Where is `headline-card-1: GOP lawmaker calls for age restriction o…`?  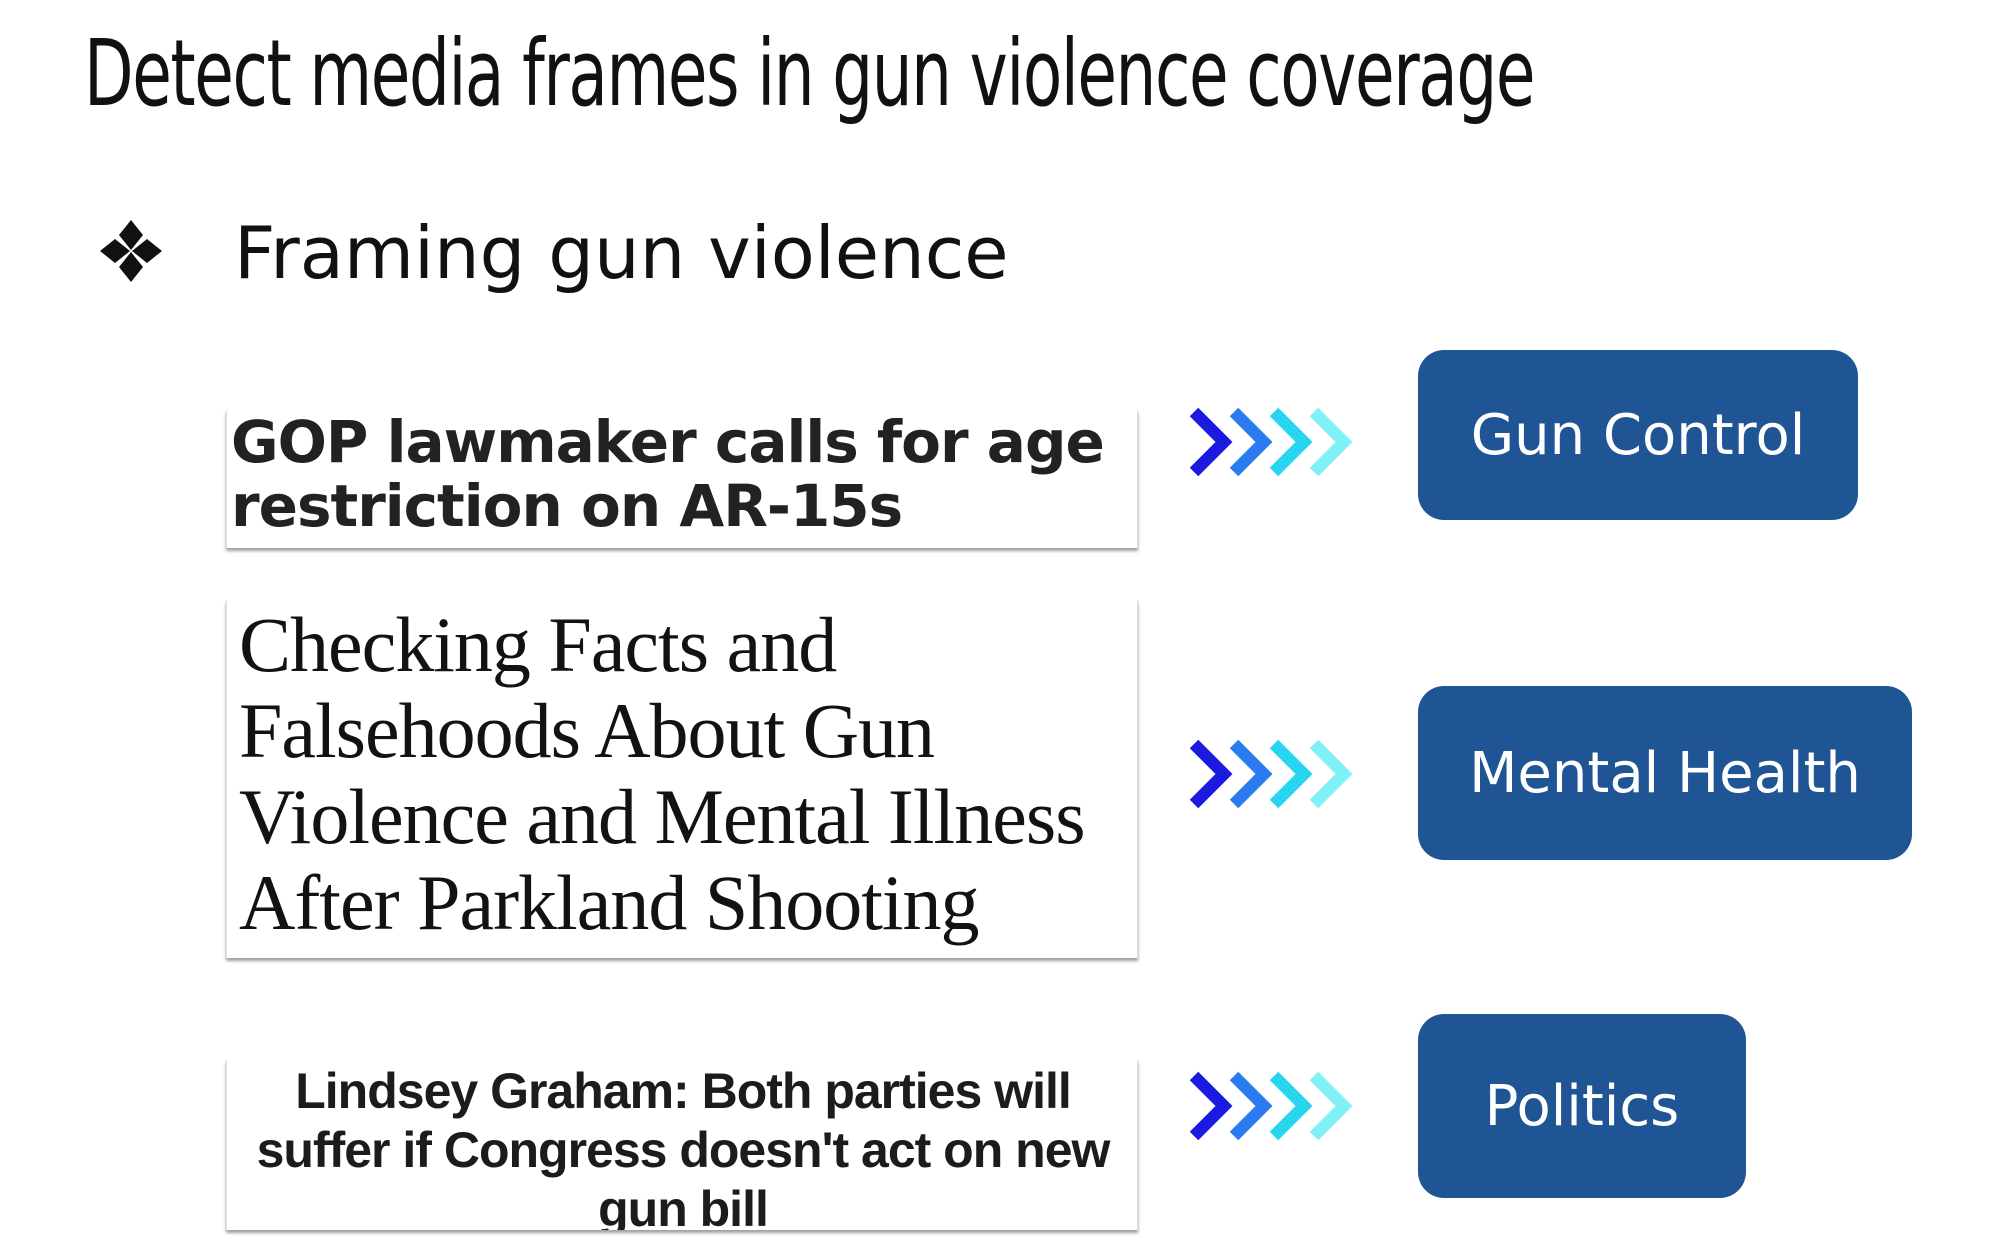
headline-card-1: GOP lawmaker calls for age restriction o… is located at coordinates (682, 479).